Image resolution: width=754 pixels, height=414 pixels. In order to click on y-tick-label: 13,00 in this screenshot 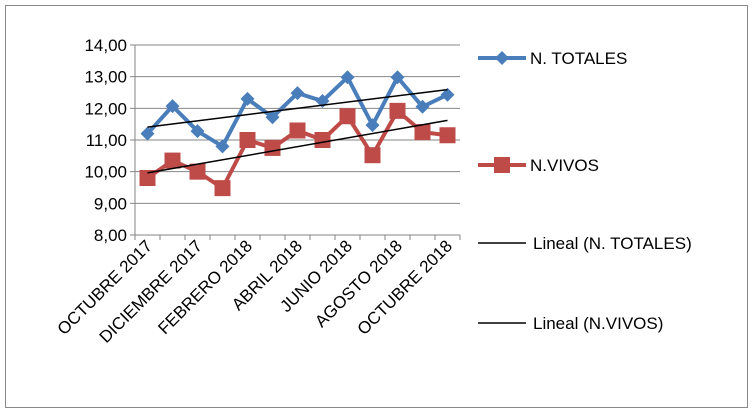, I will do `click(105, 77)`.